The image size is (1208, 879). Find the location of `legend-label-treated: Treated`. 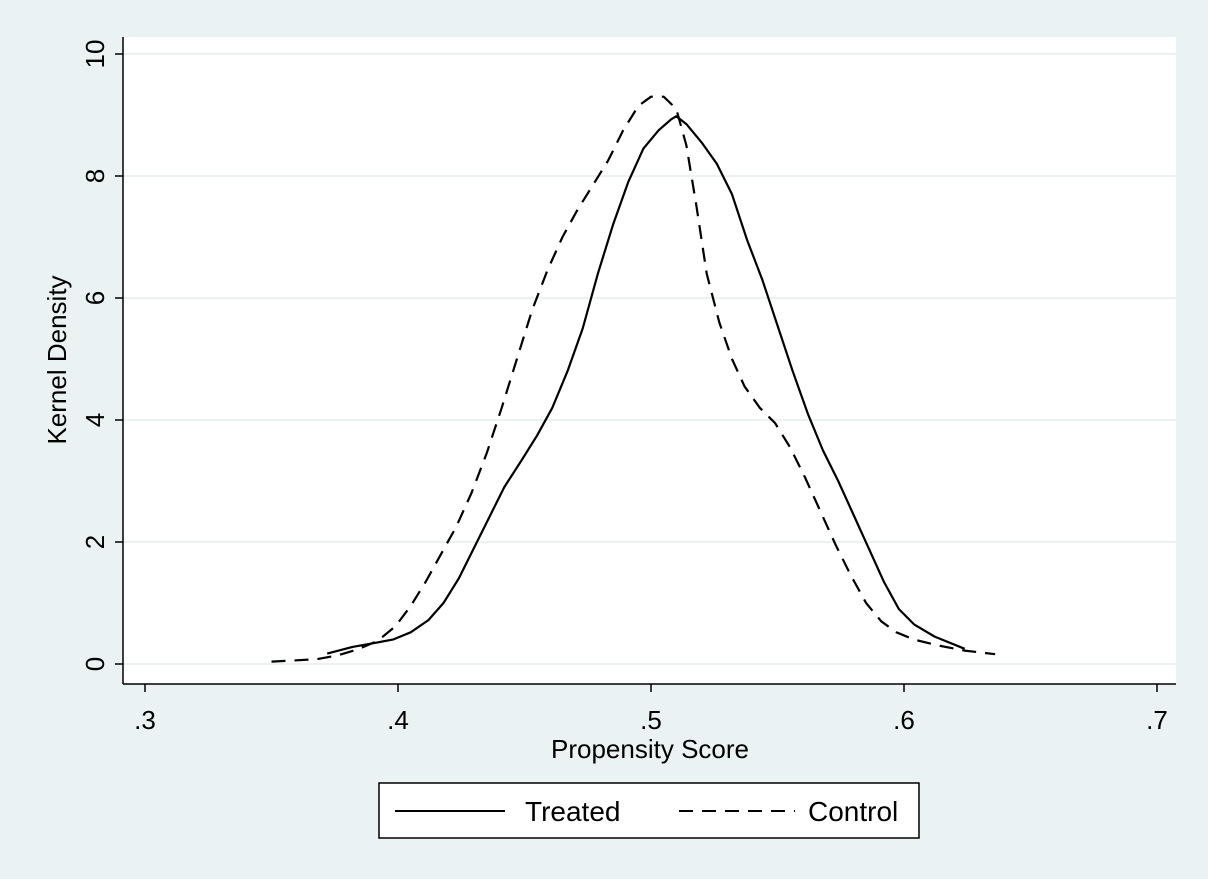

legend-label-treated: Treated is located at coordinates (572, 811).